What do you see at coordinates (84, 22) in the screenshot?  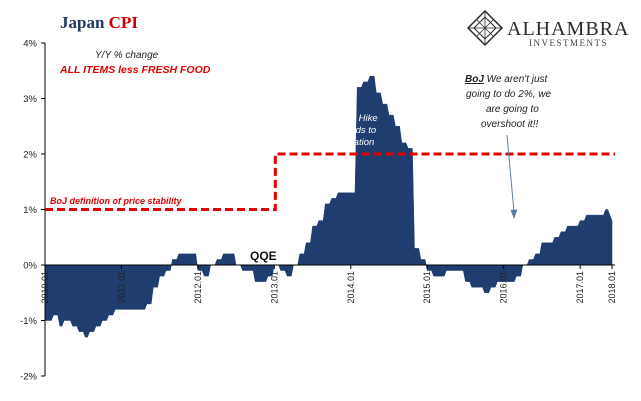 I see `title-japan: Japan` at bounding box center [84, 22].